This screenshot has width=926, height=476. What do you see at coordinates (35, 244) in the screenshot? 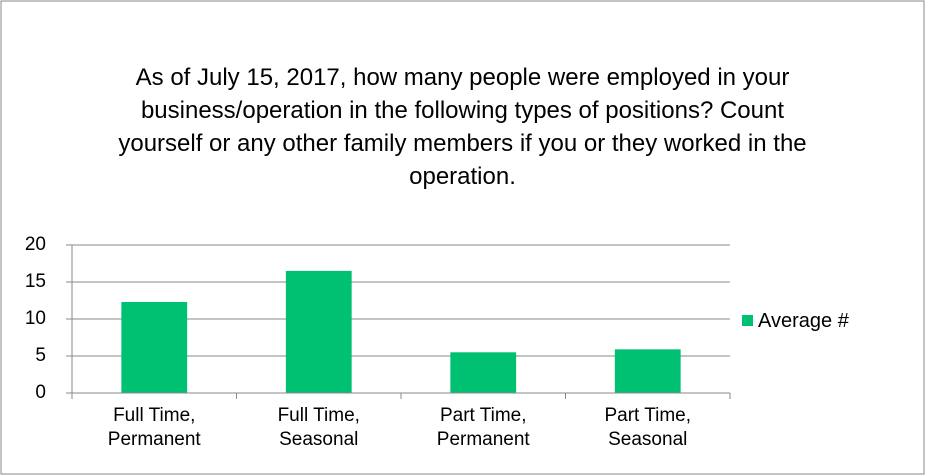
I see `y-tick-label: 20` at bounding box center [35, 244].